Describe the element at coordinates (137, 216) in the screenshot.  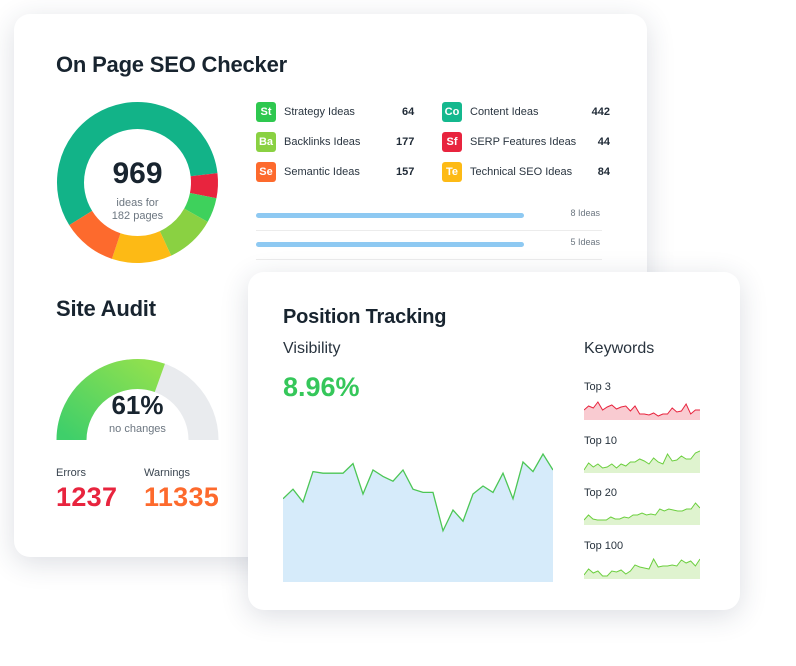
I see `donut-caption-line2: 182 pages` at that location.